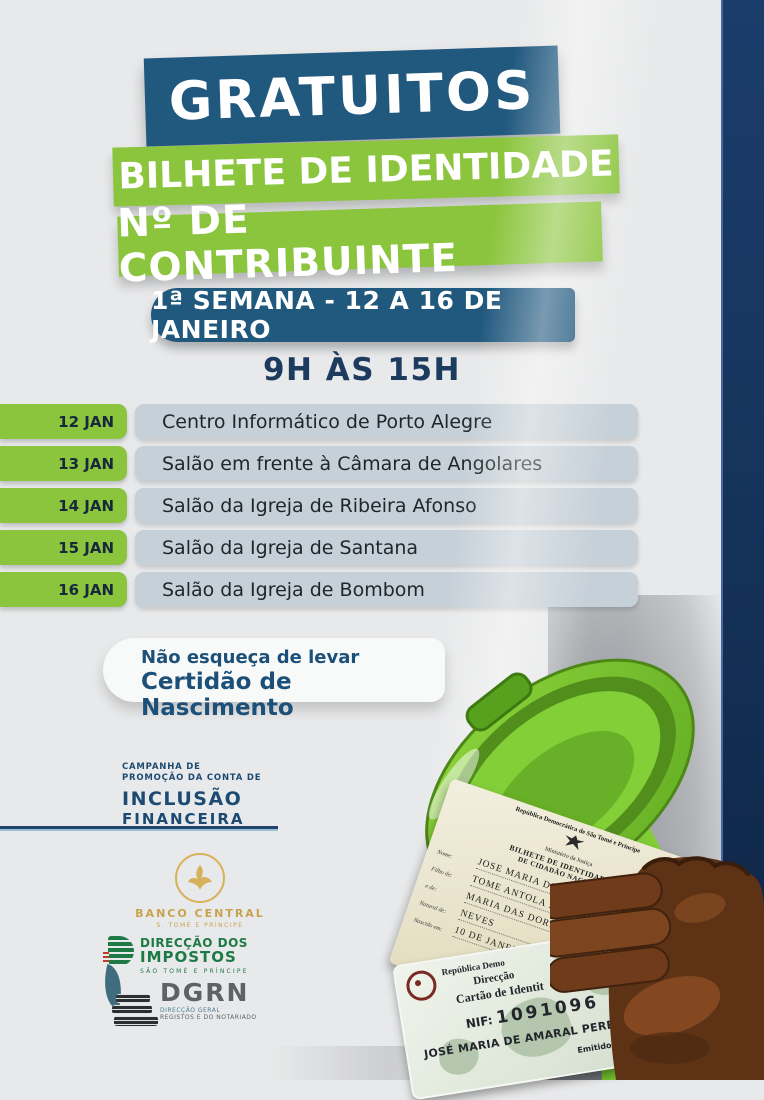 Image resolution: width=764 pixels, height=1100 pixels. Describe the element at coordinates (217, 695) in the screenshot. I see `reminder-line2: Certidão de Nascimento` at that location.